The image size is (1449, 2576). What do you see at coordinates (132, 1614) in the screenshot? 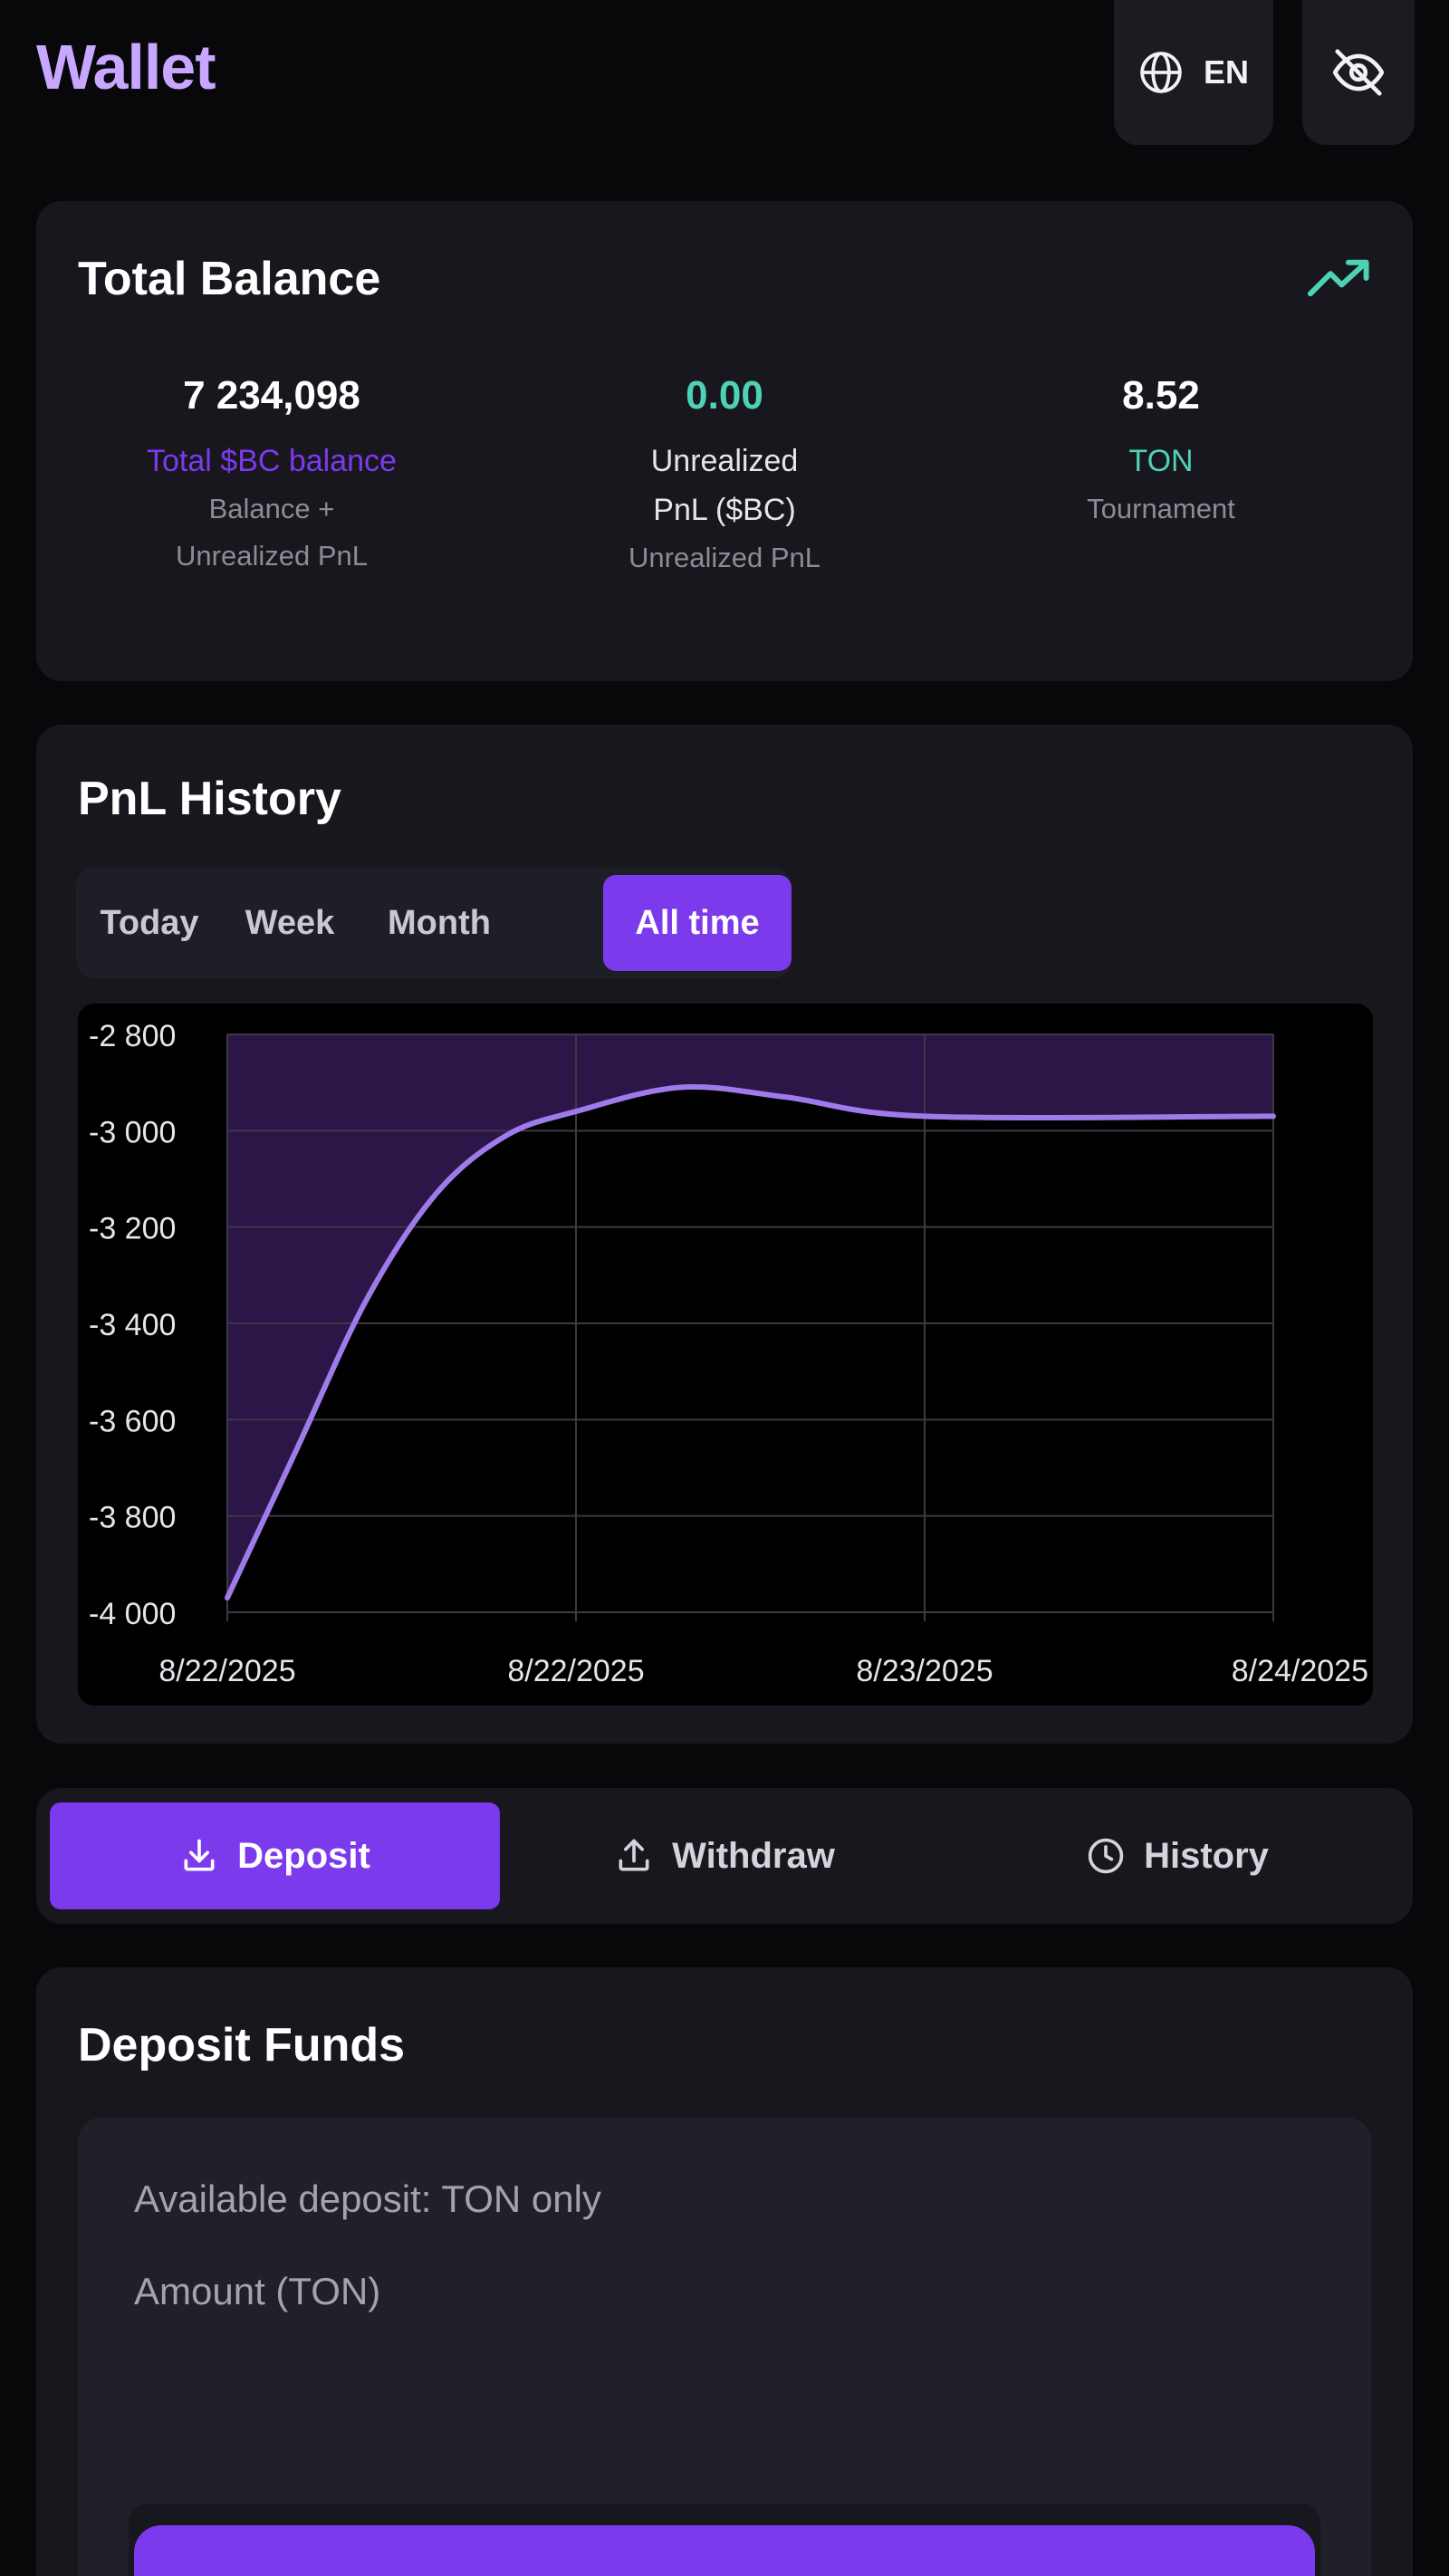
I see `y-tick-label: -4 000` at bounding box center [132, 1614].